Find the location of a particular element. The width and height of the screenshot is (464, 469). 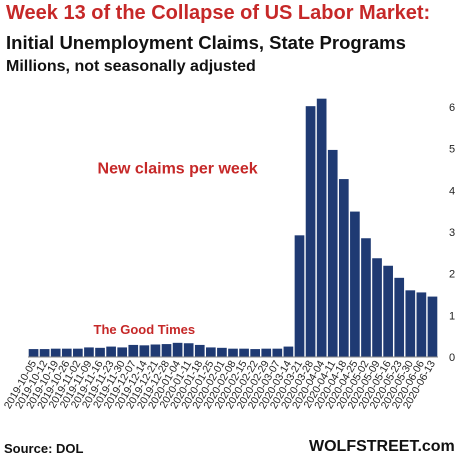

y-tick-label: 4 is located at coordinates (452, 191).